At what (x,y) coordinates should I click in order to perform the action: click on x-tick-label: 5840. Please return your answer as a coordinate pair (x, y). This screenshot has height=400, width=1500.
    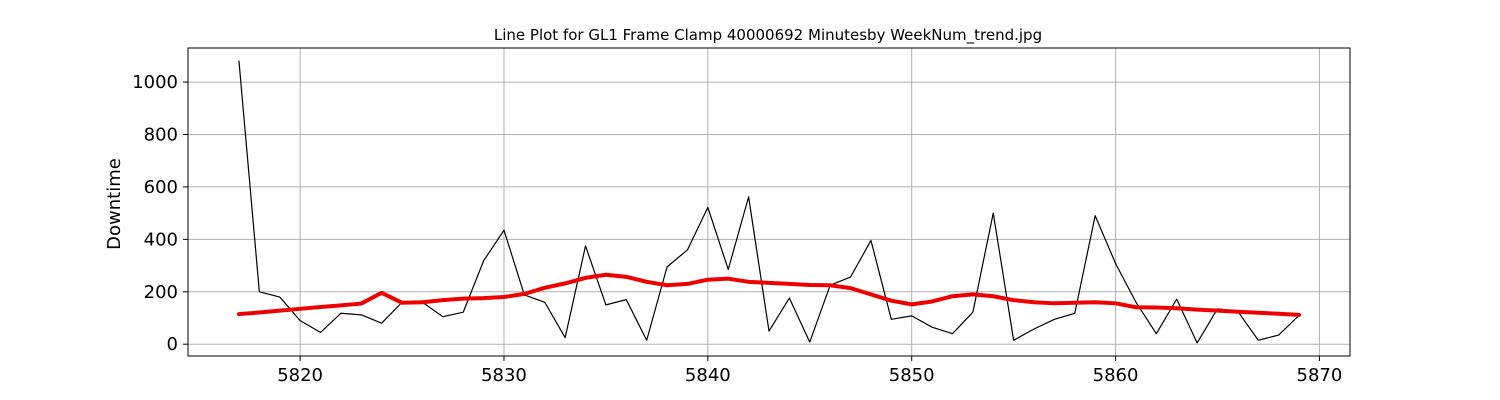
    Looking at the image, I should click on (708, 375).